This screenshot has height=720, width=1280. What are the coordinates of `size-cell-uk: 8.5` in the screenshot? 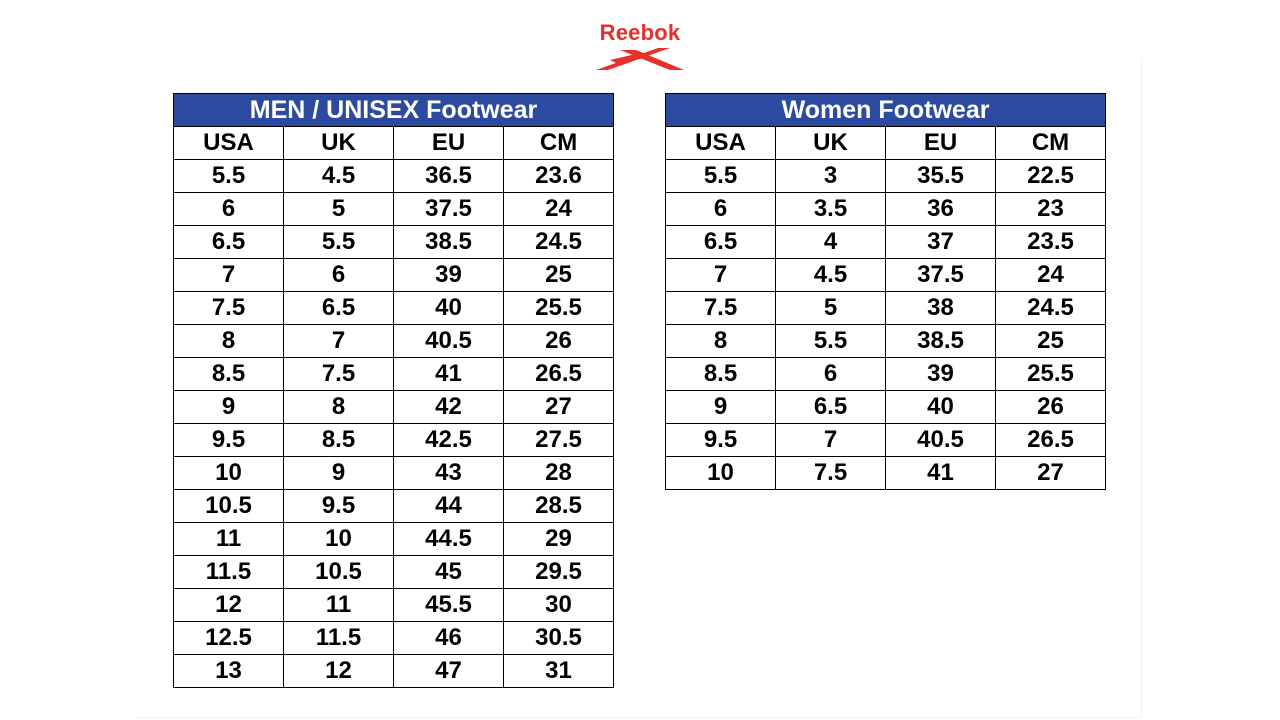 It's located at (338, 440).